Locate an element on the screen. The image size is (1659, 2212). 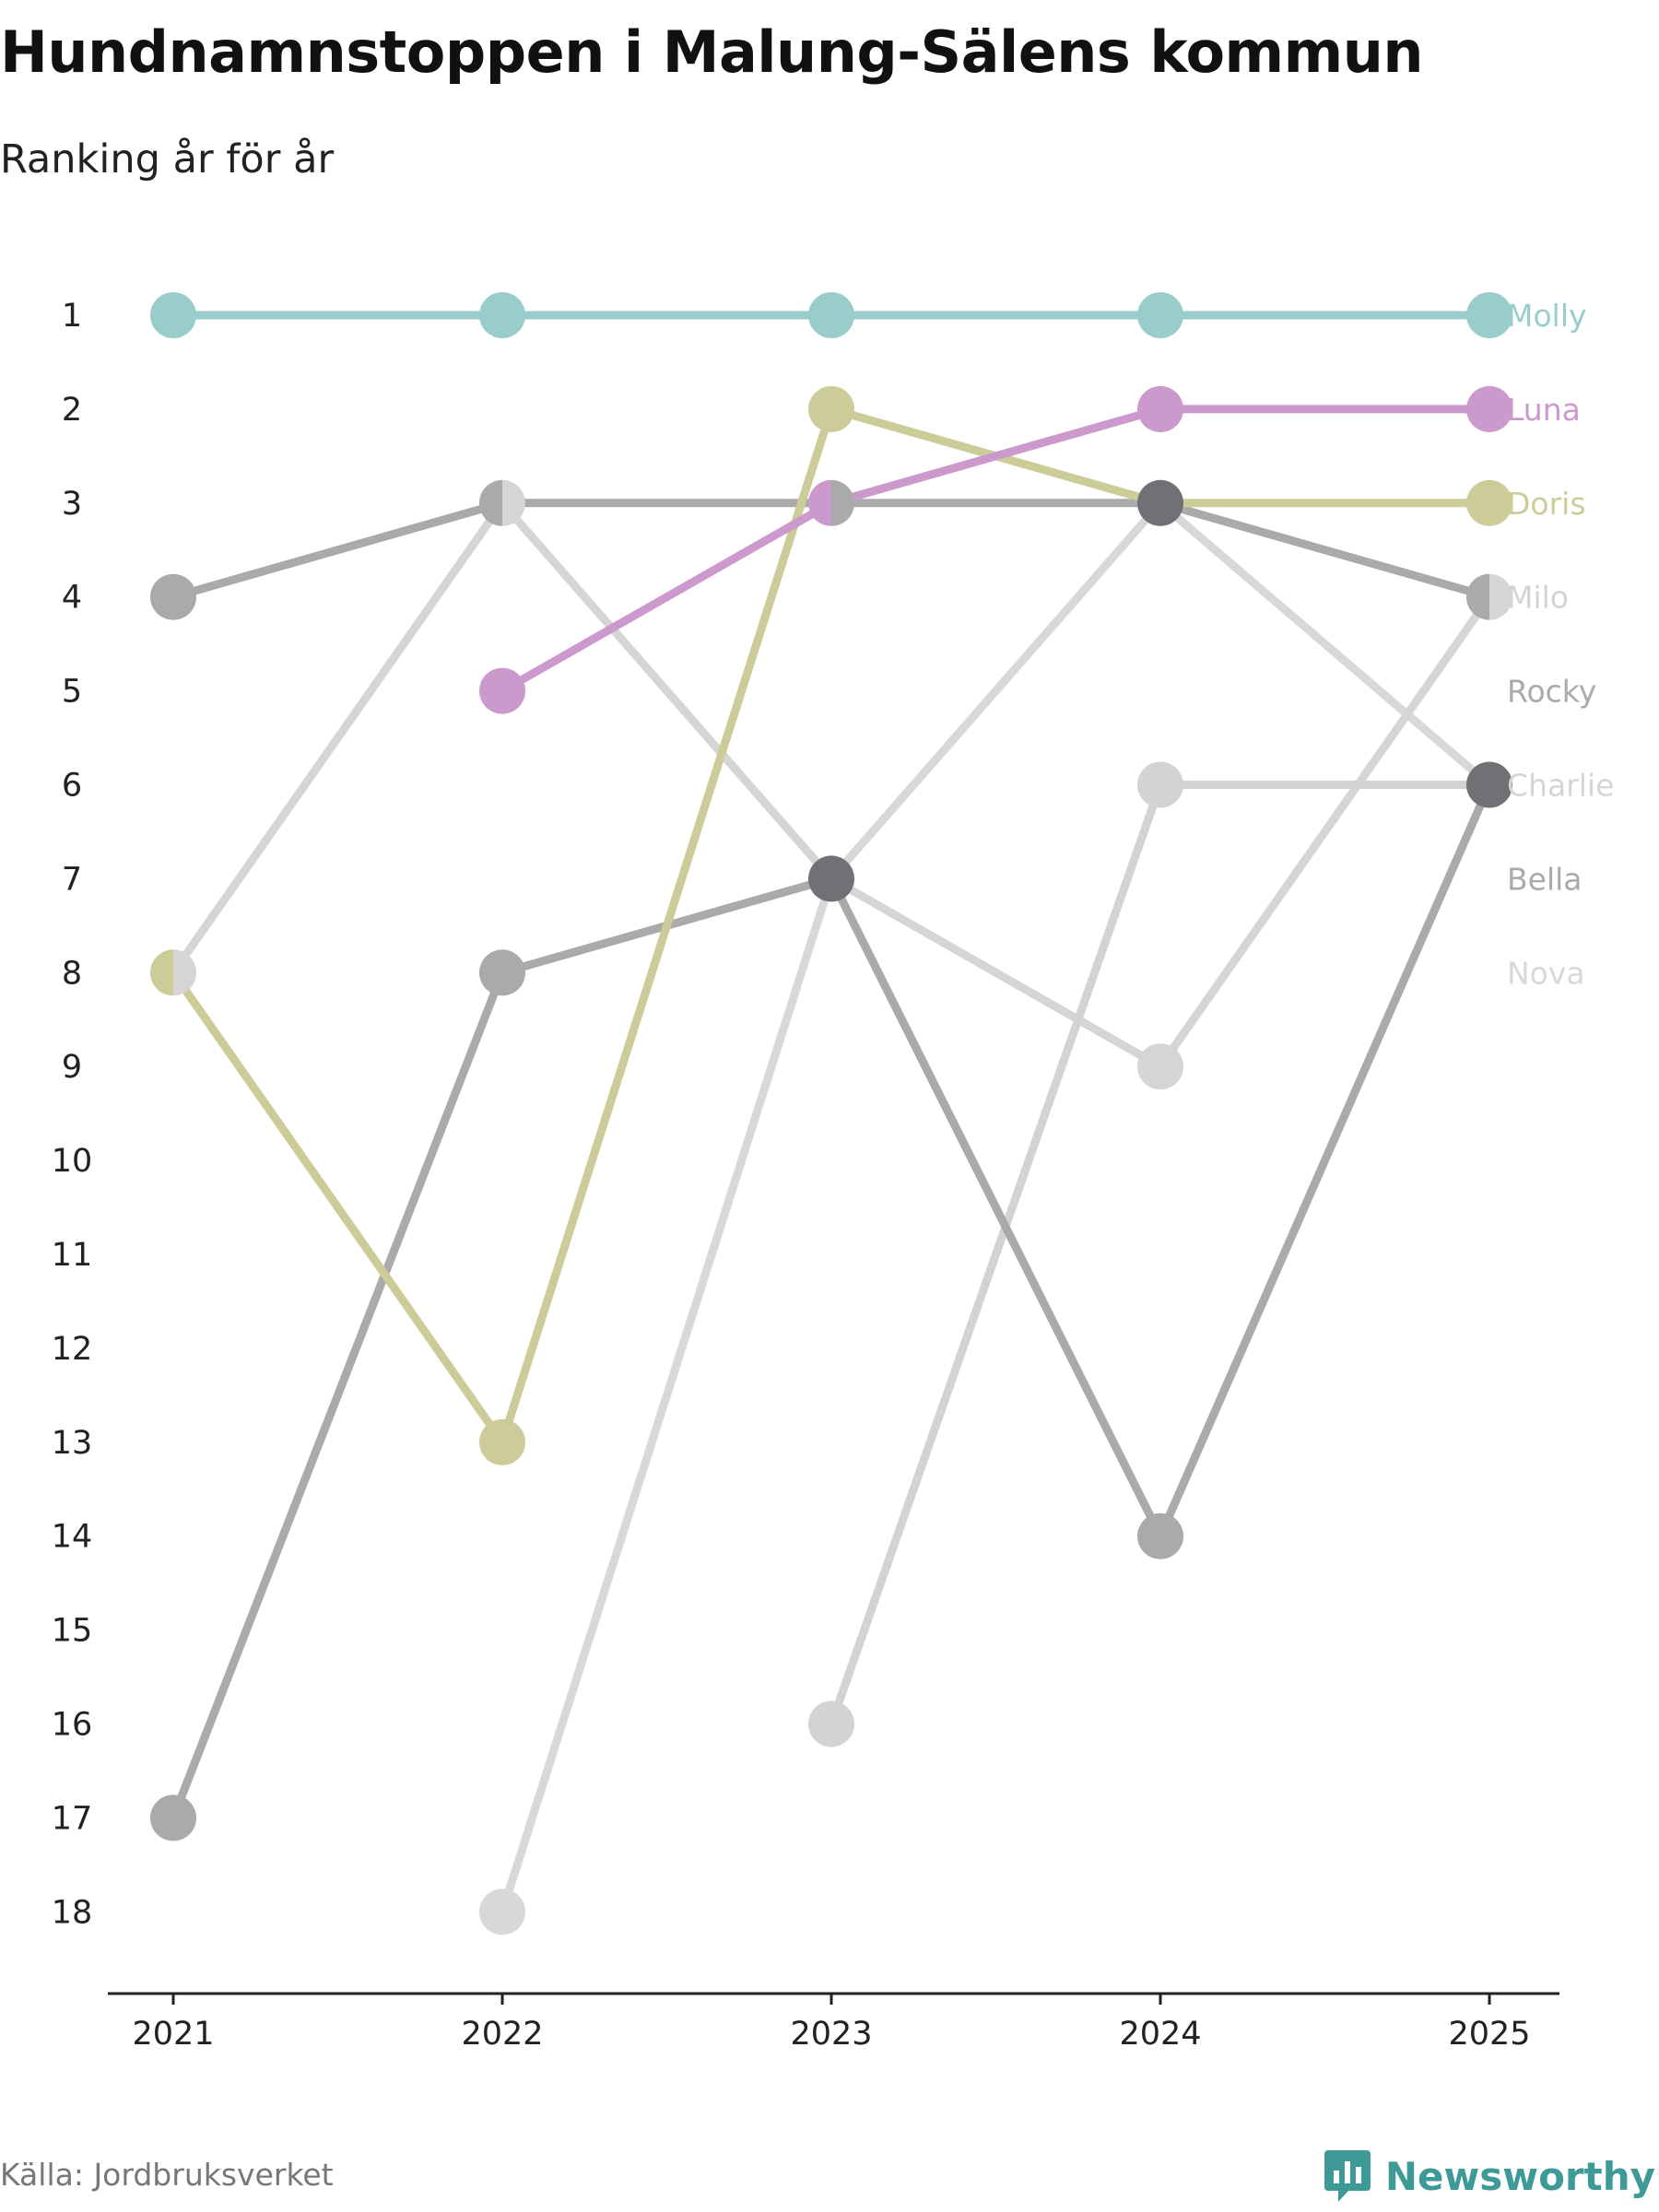
series-dot-nova is located at coordinates (502, 1912).